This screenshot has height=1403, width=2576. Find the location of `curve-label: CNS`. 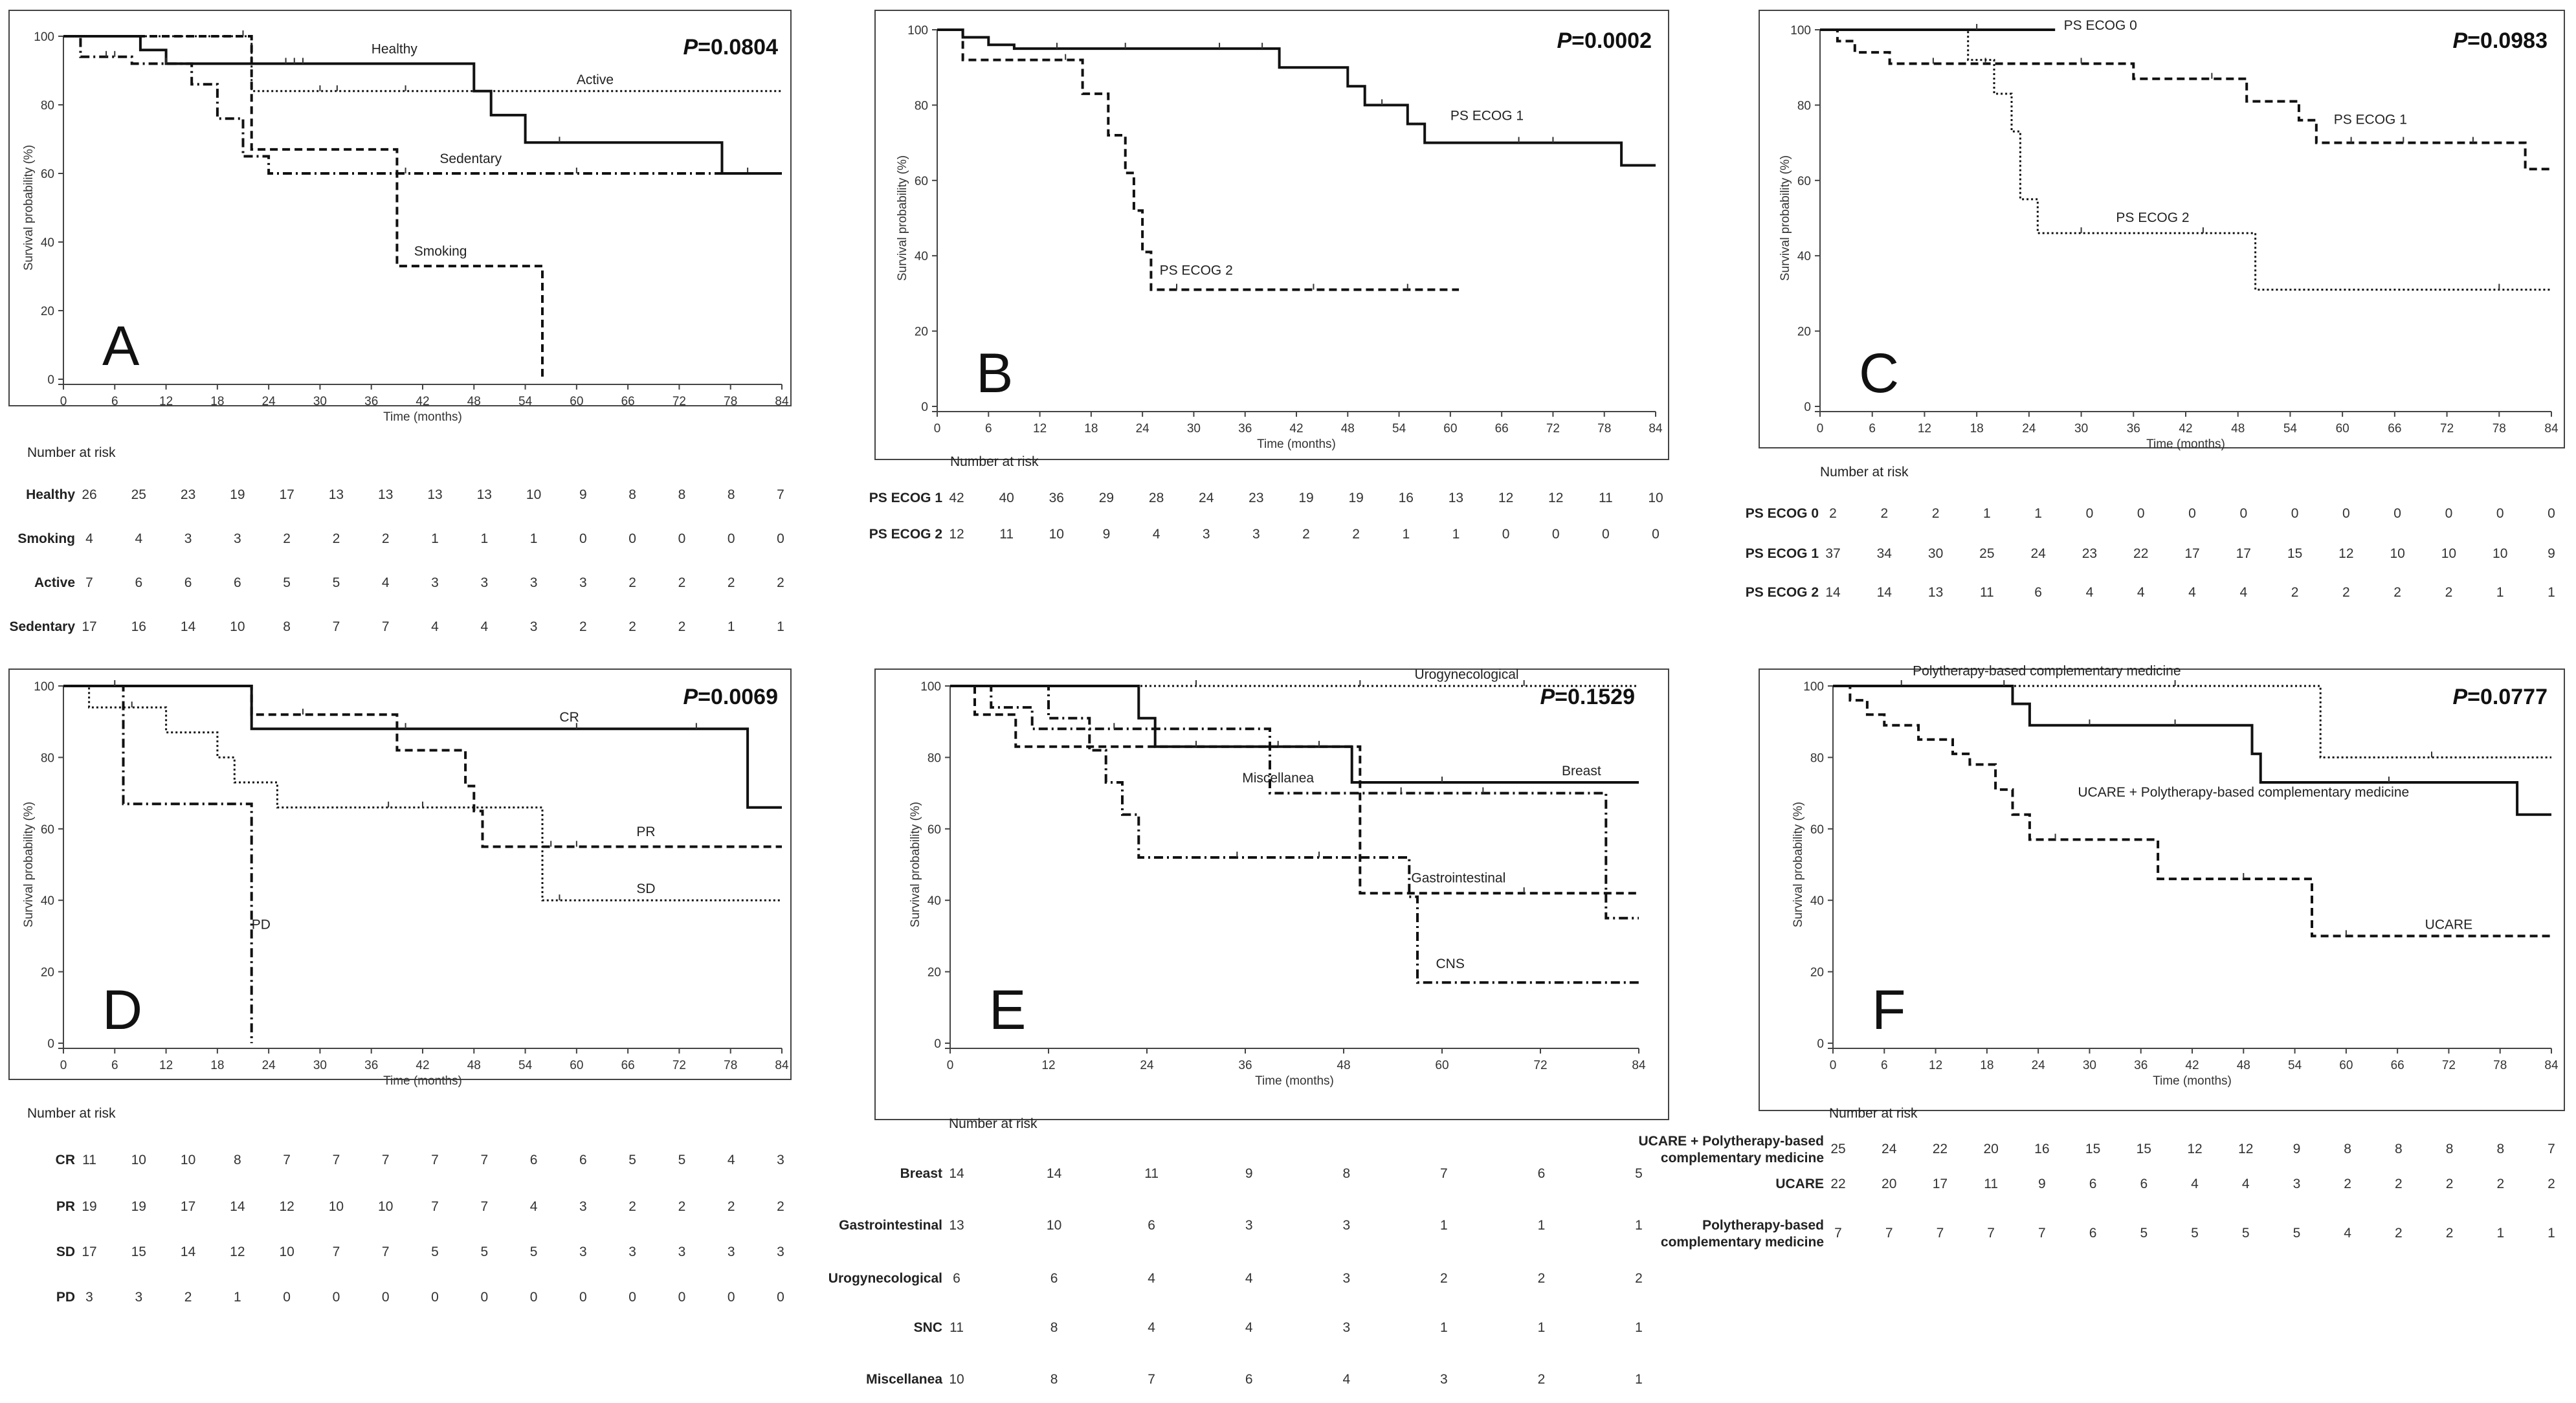

curve-label: CNS is located at coordinates (1450, 964).